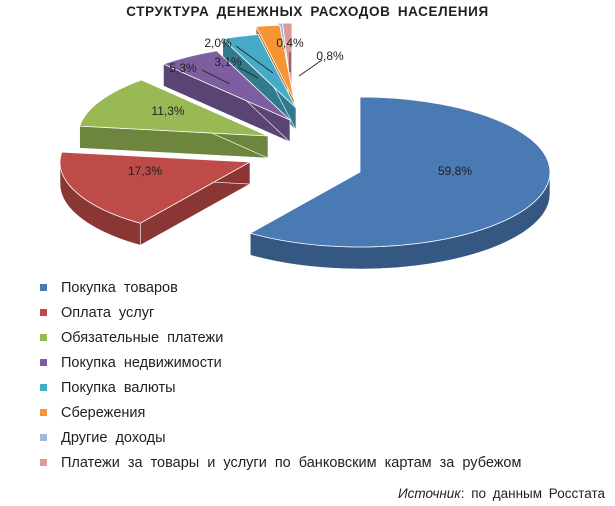 This screenshot has height=506, width=615. Describe the element at coordinates (429, 493) in the screenshot. I see `source-label: Источник` at that location.